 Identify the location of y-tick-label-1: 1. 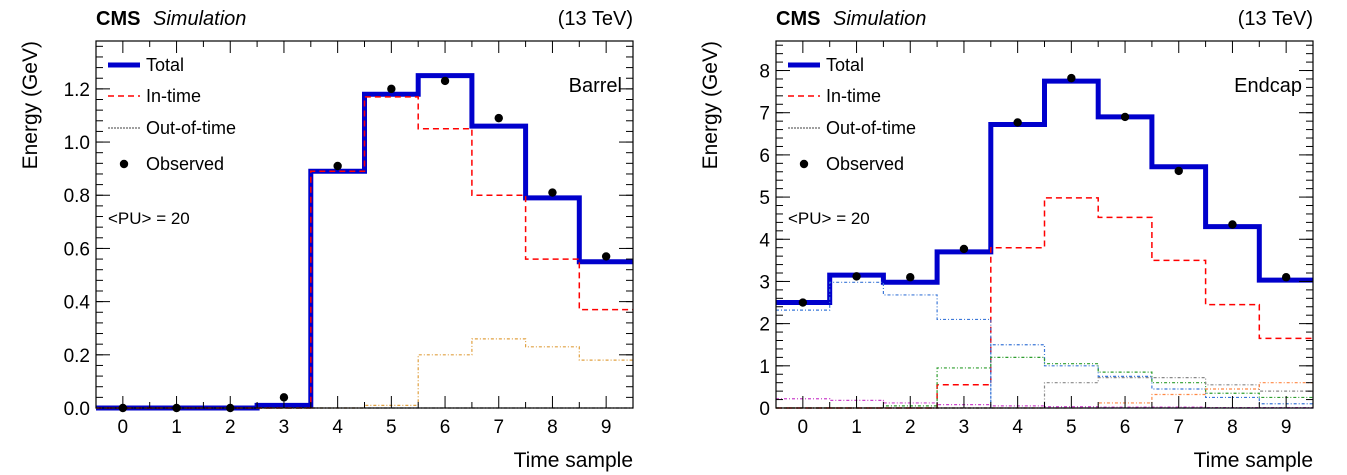
(764, 367).